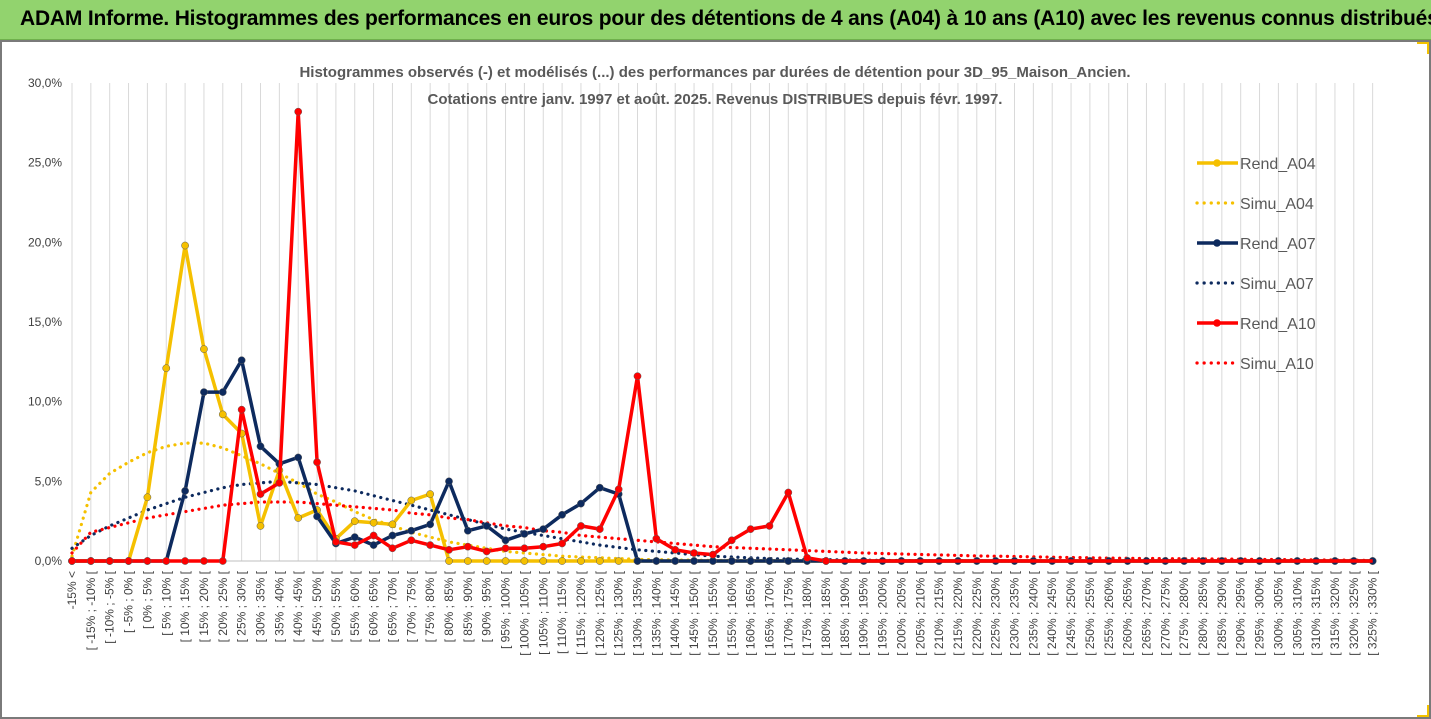 The height and width of the screenshot is (719, 1431). Describe the element at coordinates (223, 606) in the screenshot. I see `x-tick-label: [ 20% ; 25% [` at that location.